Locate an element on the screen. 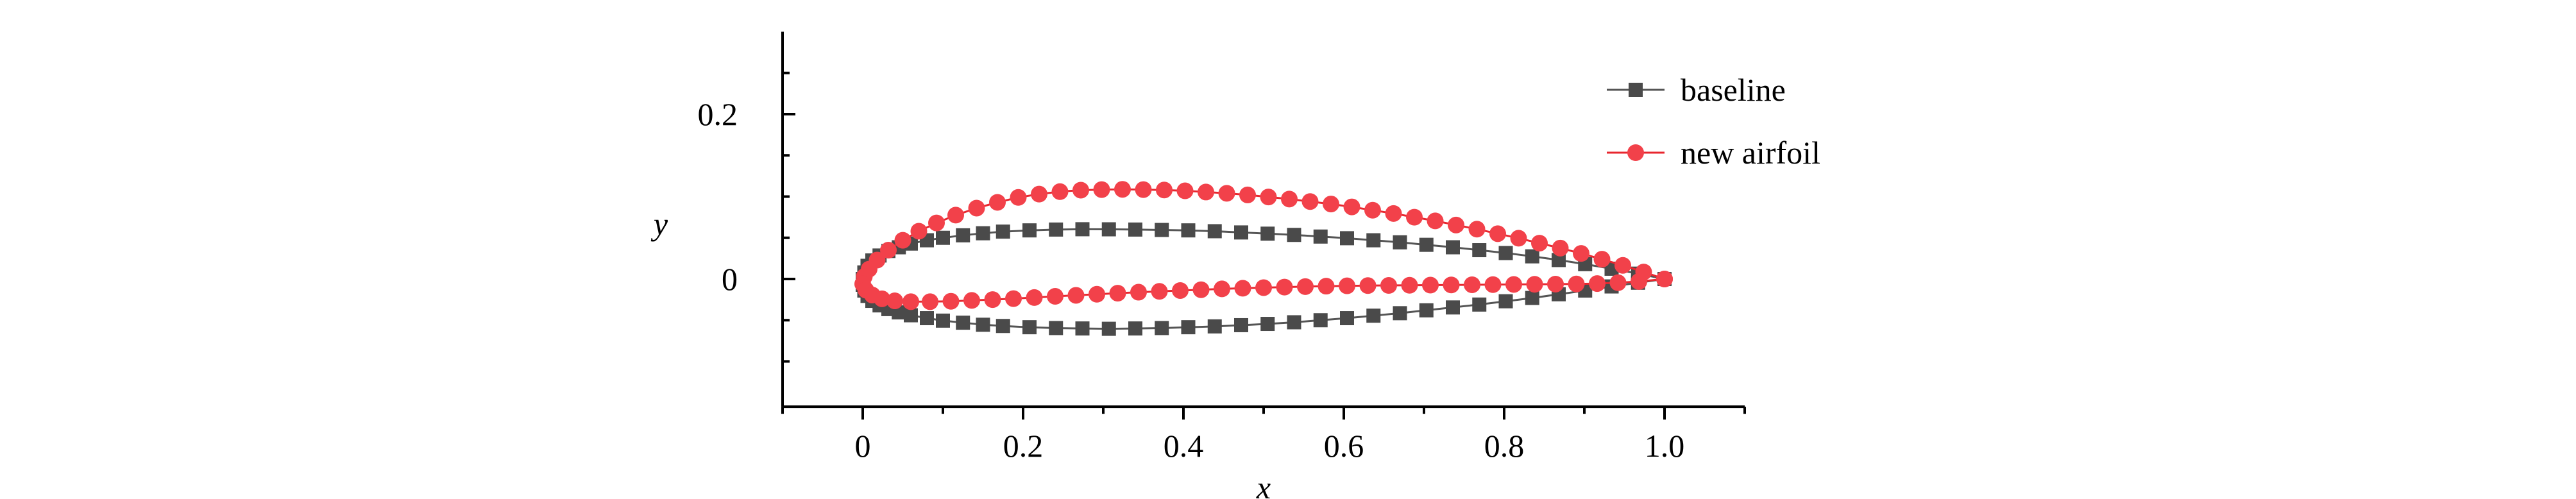 The image size is (2576, 499). legend-marker is located at coordinates (1636, 90).